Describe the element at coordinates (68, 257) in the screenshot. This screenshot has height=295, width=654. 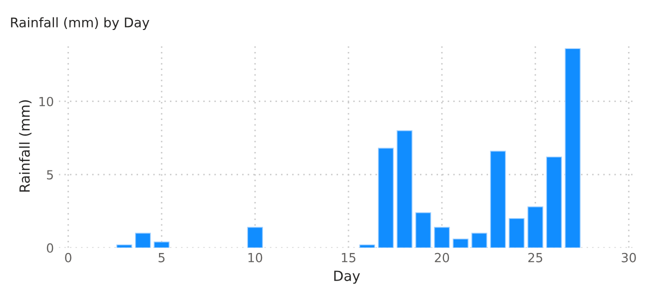
I see `x-tick-label: 0` at that location.